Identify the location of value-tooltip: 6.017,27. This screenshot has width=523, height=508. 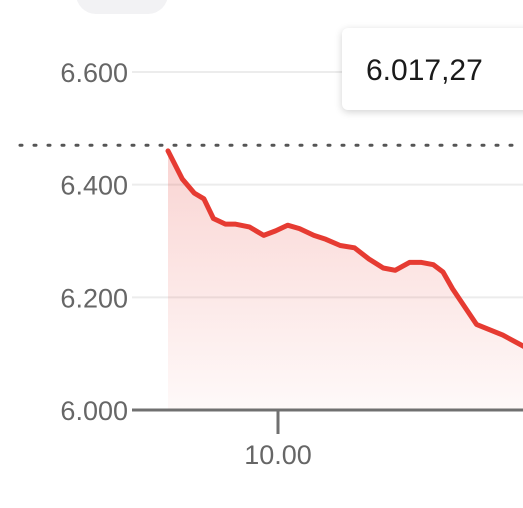
(432, 69).